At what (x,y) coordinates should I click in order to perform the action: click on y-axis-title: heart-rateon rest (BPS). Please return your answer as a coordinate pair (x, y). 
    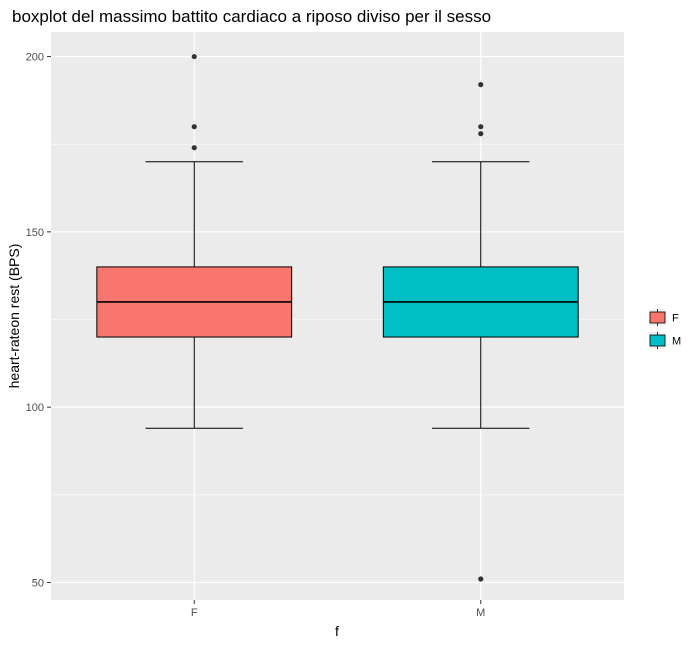
    Looking at the image, I should click on (14, 316).